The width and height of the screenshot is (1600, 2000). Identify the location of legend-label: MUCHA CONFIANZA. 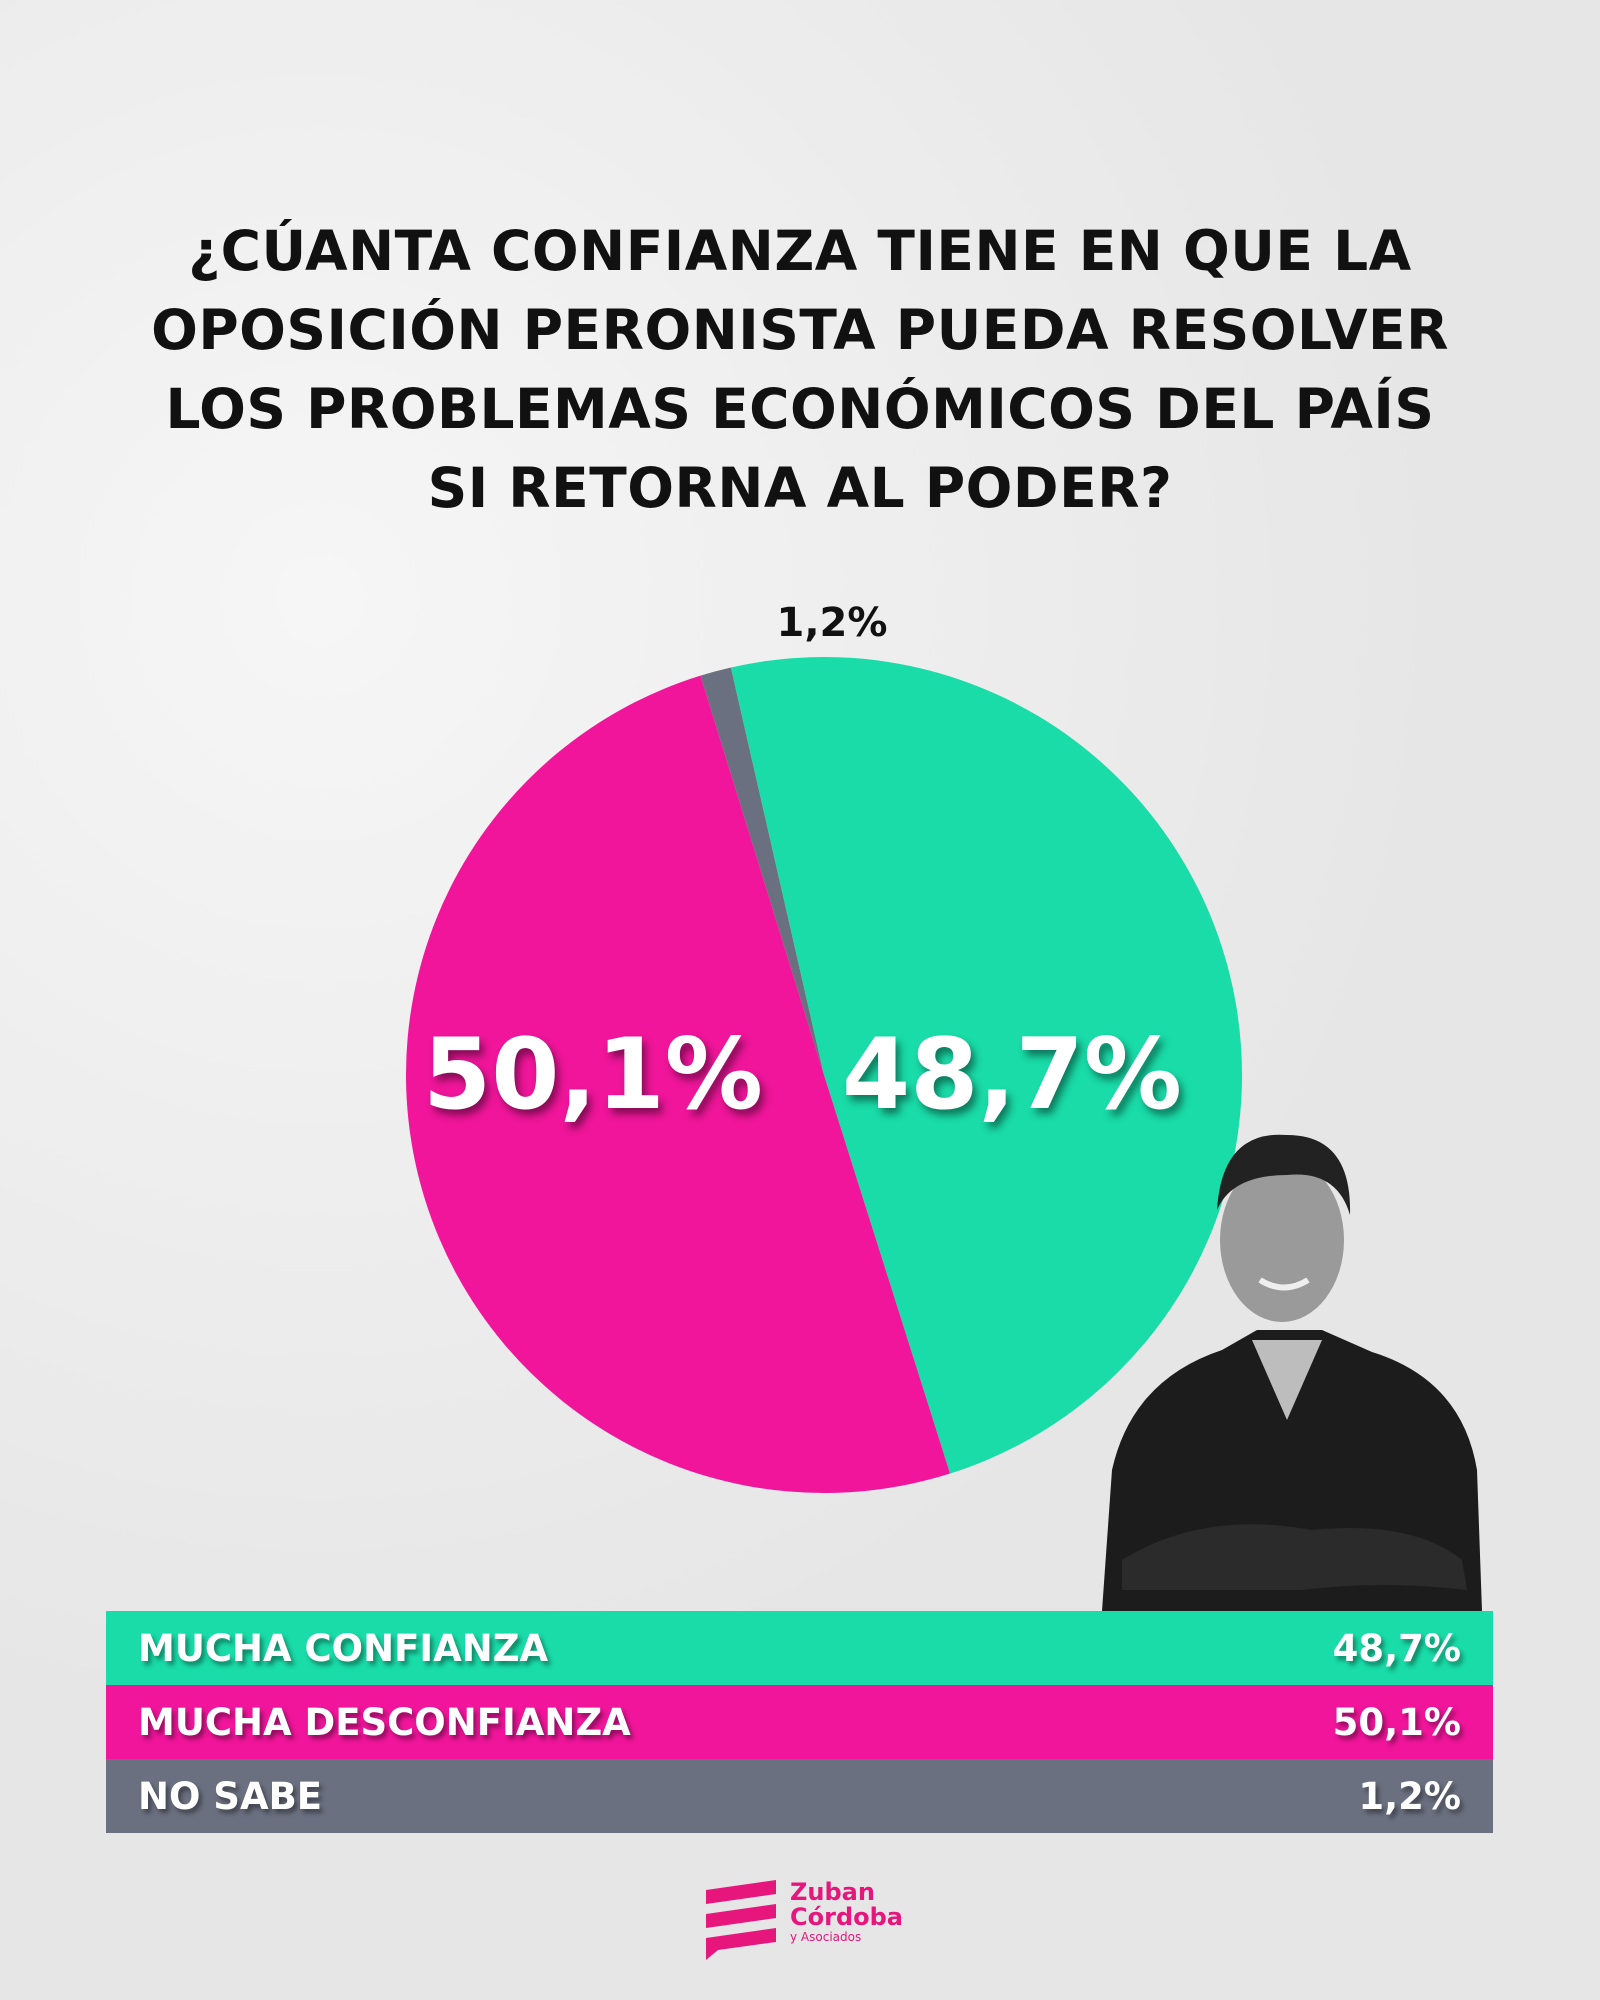
(343, 1648).